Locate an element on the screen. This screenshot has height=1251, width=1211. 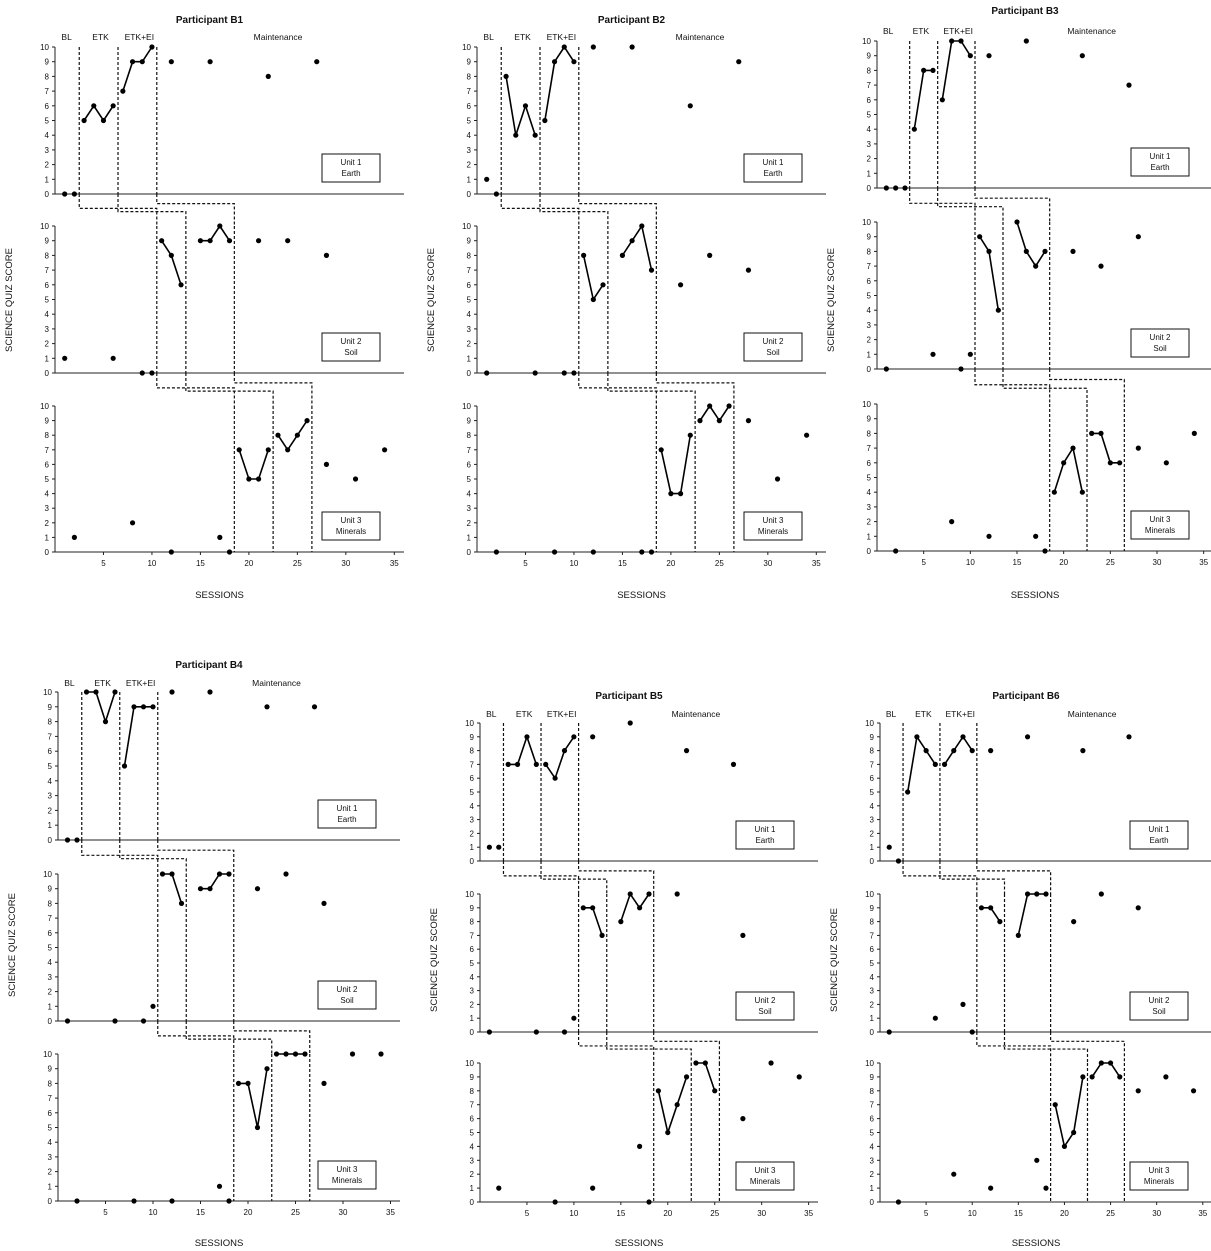
unit-label-line2: Earth is located at coordinates (1158, 840).